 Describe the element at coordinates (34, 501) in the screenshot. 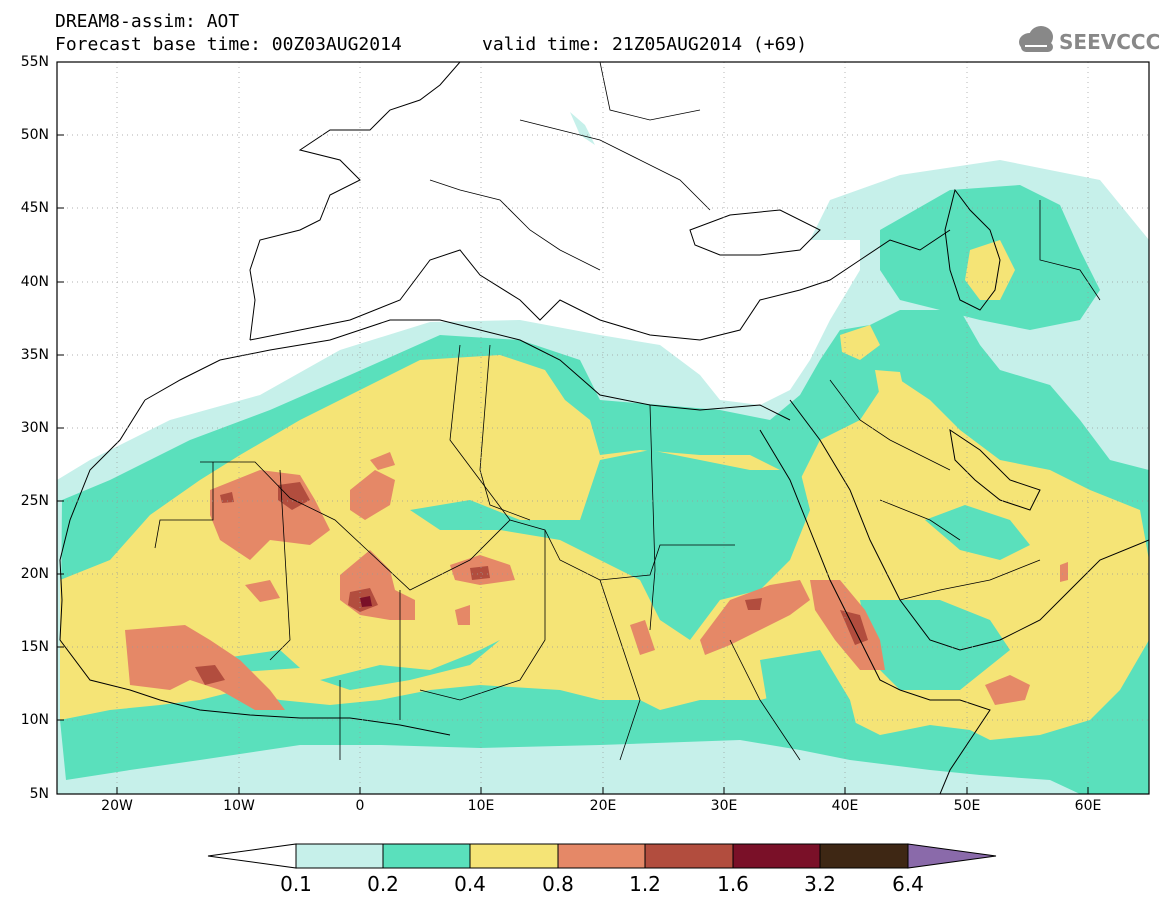

I see `lat-label: 25N` at that location.